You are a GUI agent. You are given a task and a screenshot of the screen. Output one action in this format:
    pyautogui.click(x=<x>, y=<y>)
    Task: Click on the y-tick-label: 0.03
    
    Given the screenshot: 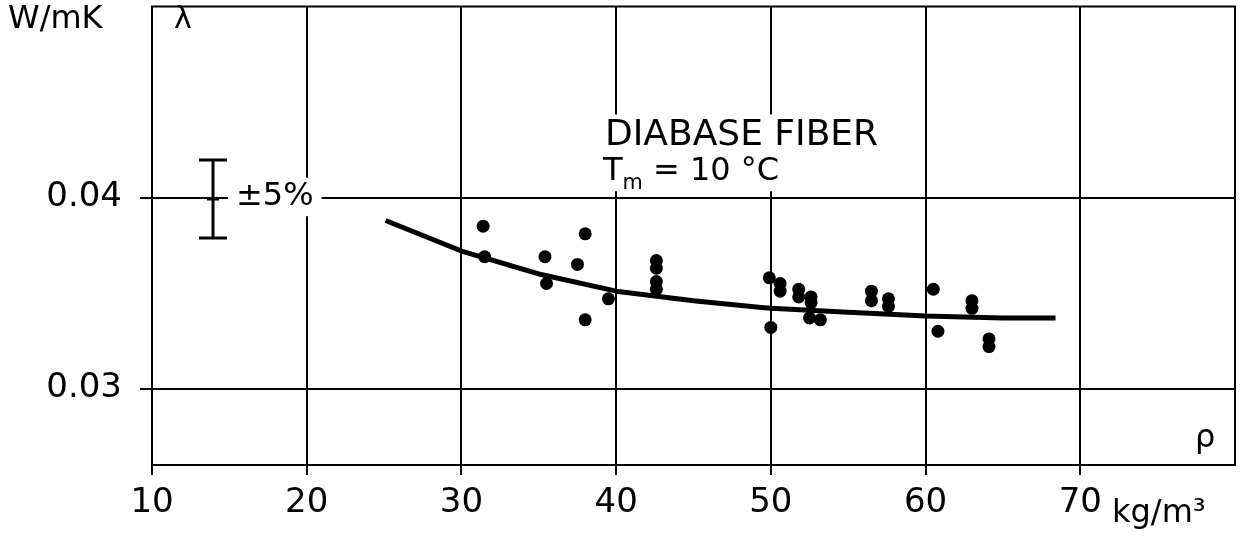 What is the action you would take?
    pyautogui.click(x=84, y=385)
    